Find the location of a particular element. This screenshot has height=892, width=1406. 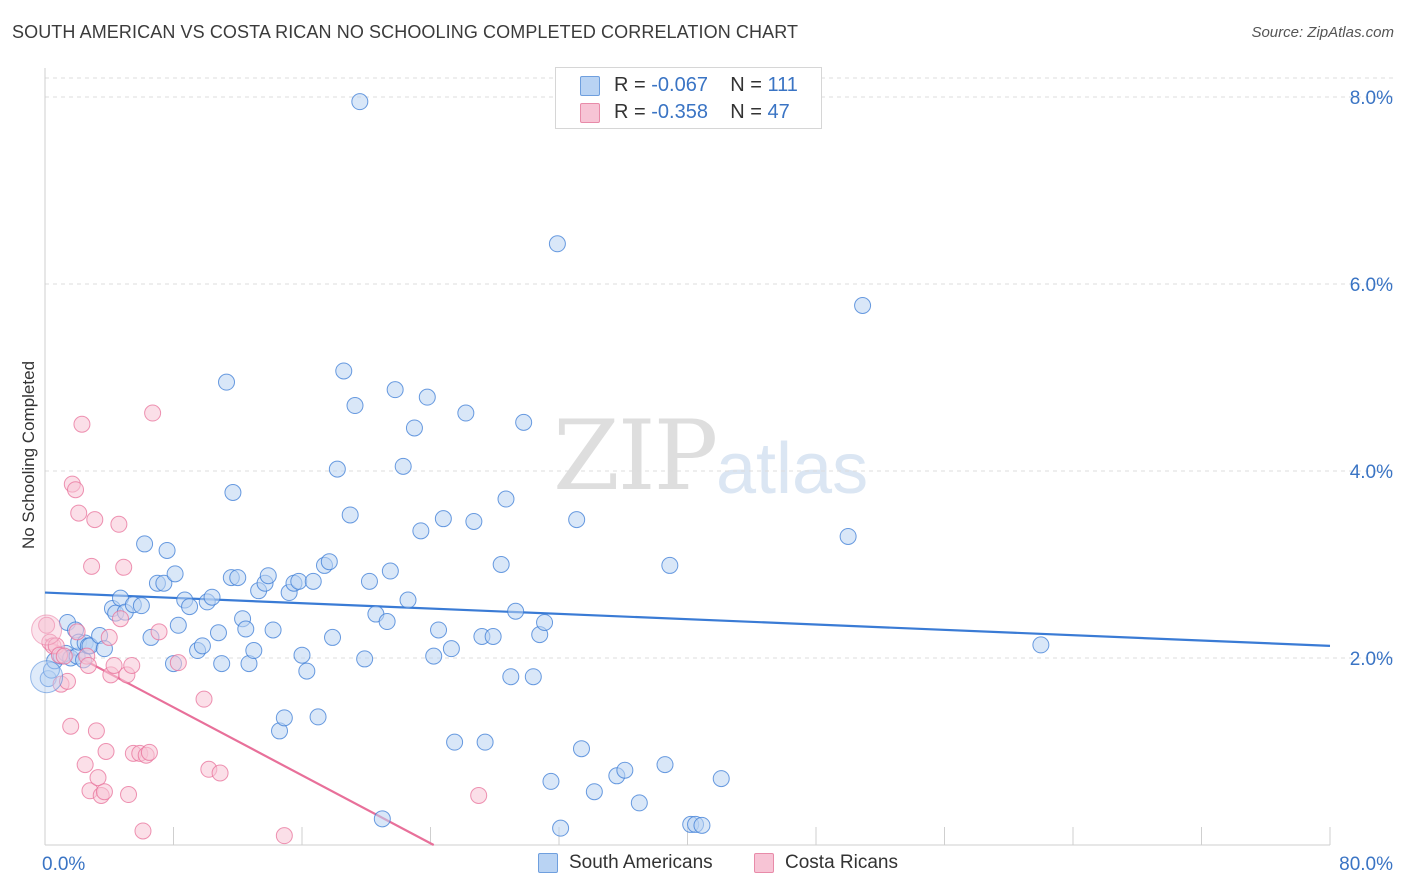

legend-text: R = -0.358 N = 47 is located at coordinates (702, 112).